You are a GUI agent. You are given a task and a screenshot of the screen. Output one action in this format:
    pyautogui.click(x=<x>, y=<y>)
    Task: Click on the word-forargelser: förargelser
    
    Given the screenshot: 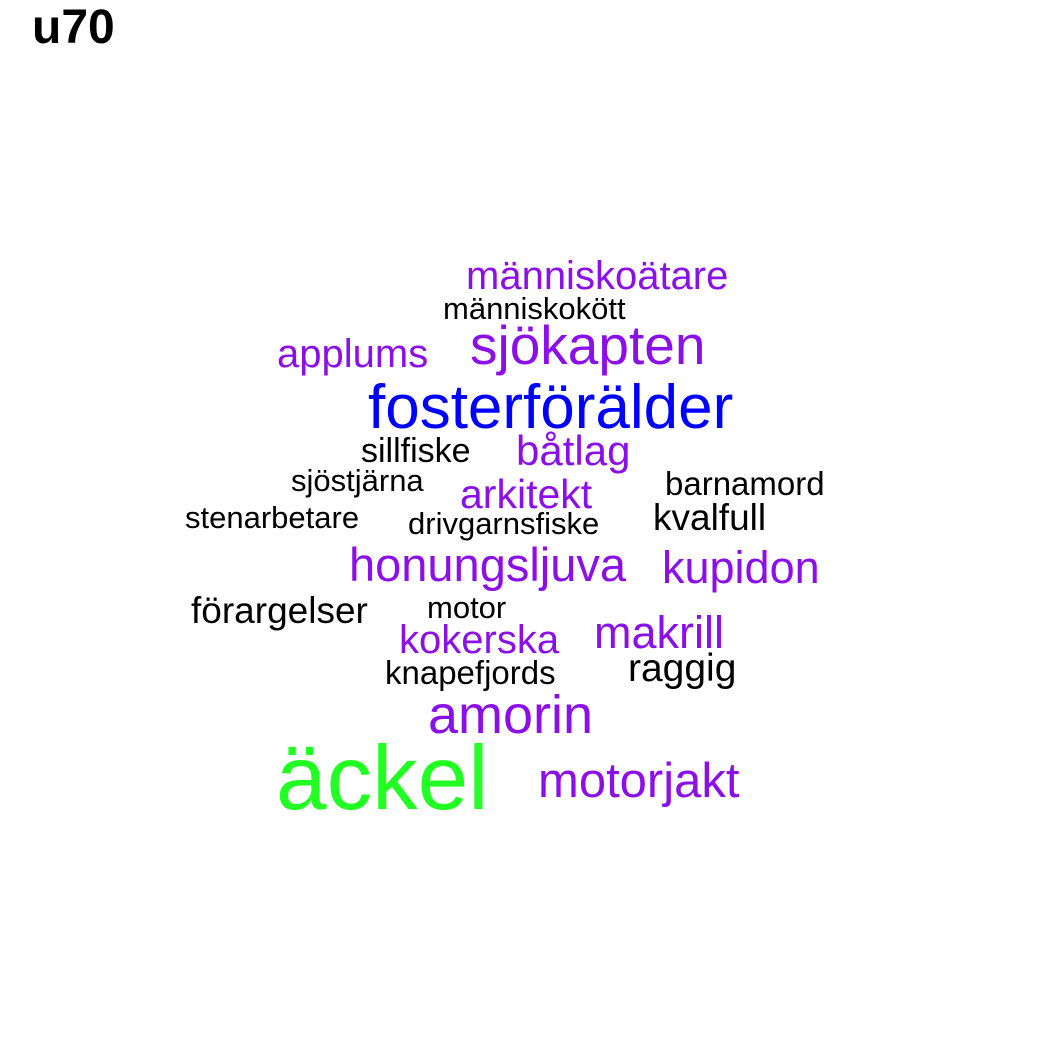 What is the action you would take?
    pyautogui.click(x=279, y=610)
    